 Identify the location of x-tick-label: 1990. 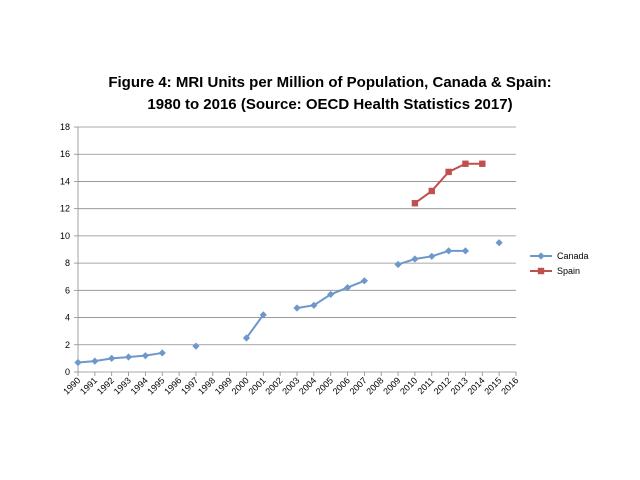
(71, 385).